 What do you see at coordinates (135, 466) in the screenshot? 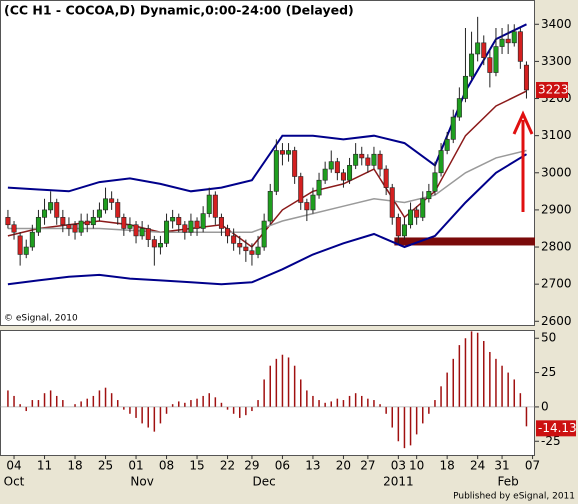
I see `x-tick-label: 01` at bounding box center [135, 466].